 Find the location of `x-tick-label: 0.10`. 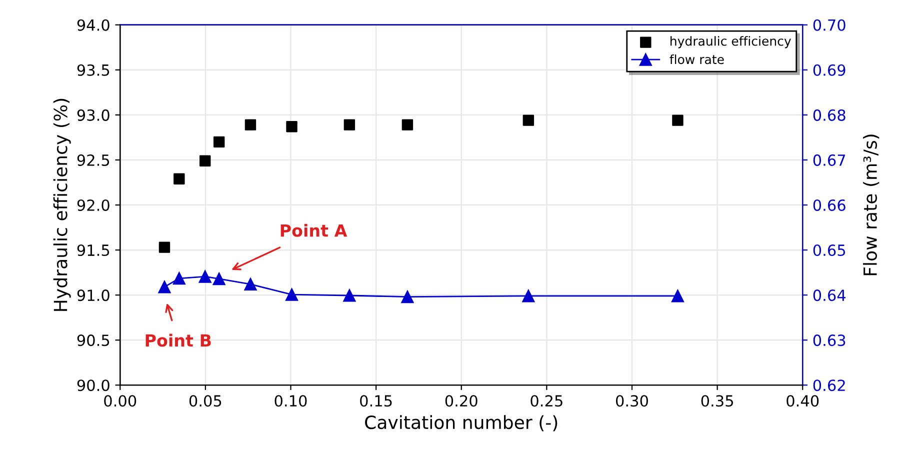

x-tick-label: 0.10 is located at coordinates (290, 401).